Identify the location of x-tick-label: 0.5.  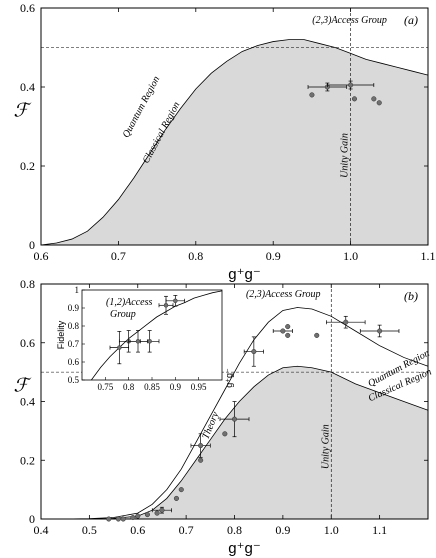
(89, 530).